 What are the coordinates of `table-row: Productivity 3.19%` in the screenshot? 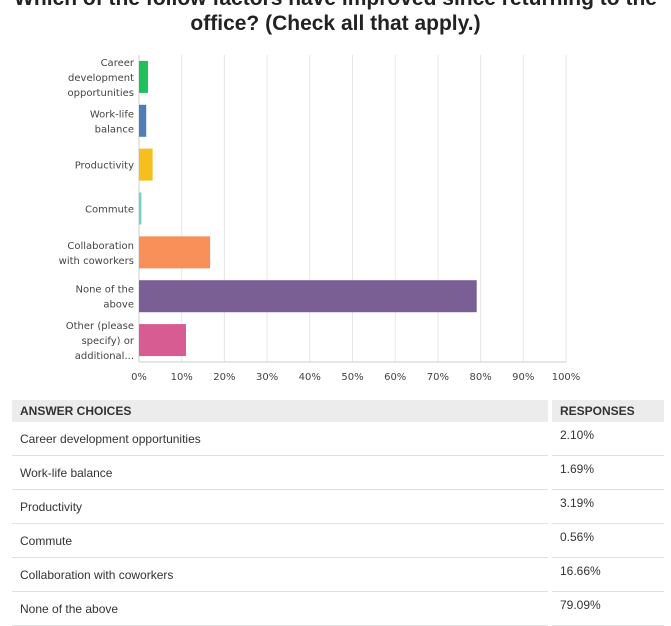 It's located at (338, 506).